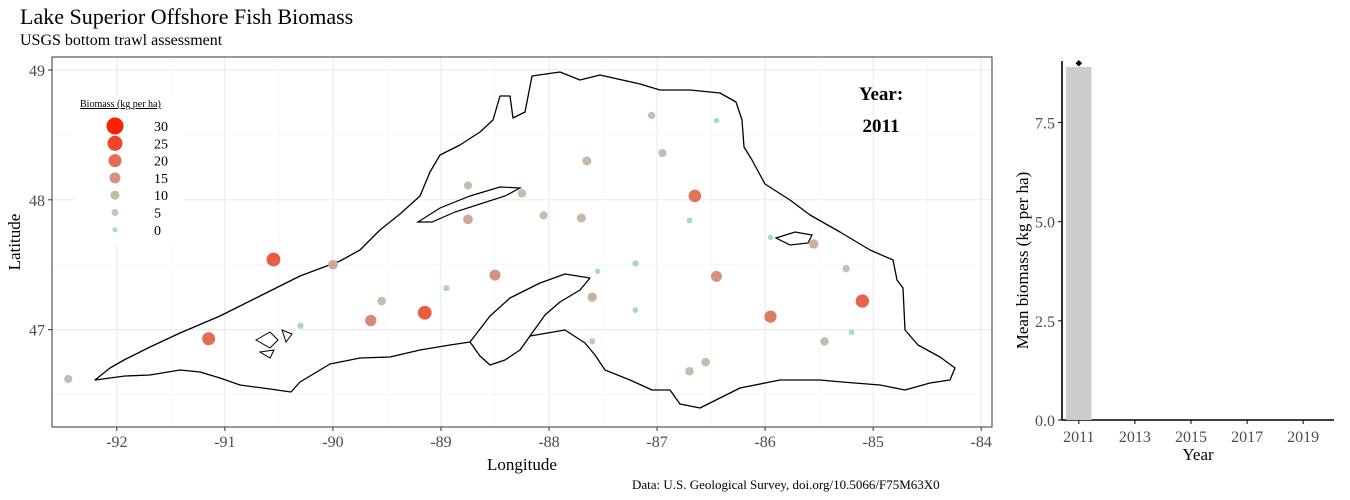 Image resolution: width=1350 pixels, height=500 pixels. Describe the element at coordinates (120, 104) in the screenshot. I see `legend-title: Biomass (kg per ha)` at that location.